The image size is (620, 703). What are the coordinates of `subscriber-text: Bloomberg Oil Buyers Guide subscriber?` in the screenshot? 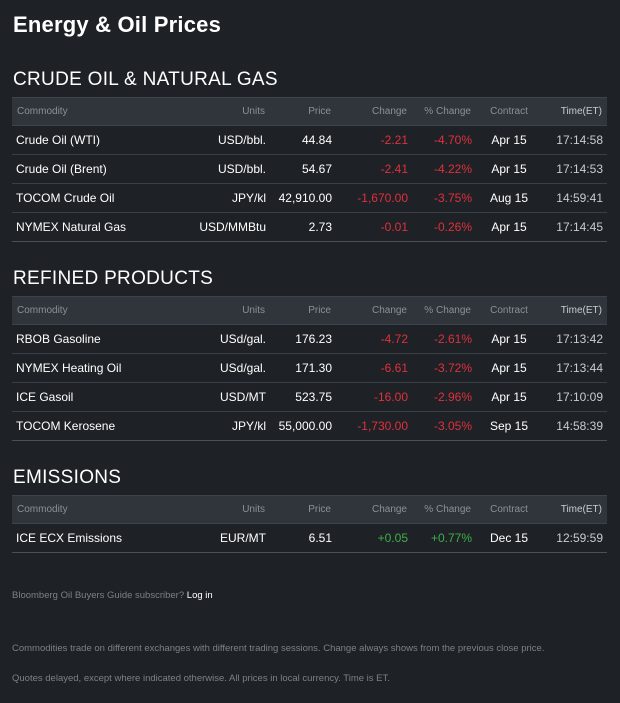 It's located at (98, 595).